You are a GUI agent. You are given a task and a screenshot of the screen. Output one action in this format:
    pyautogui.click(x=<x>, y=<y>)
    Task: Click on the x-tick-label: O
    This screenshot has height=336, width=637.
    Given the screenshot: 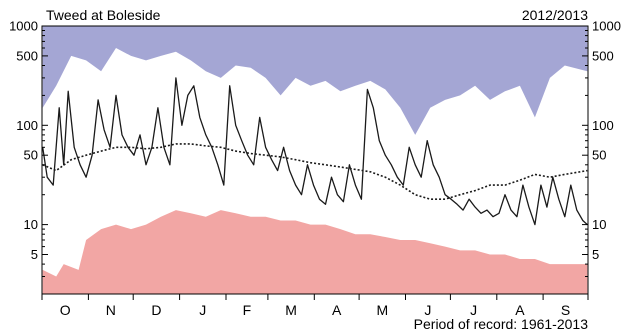 What is the action you would take?
    pyautogui.click(x=65, y=310)
    